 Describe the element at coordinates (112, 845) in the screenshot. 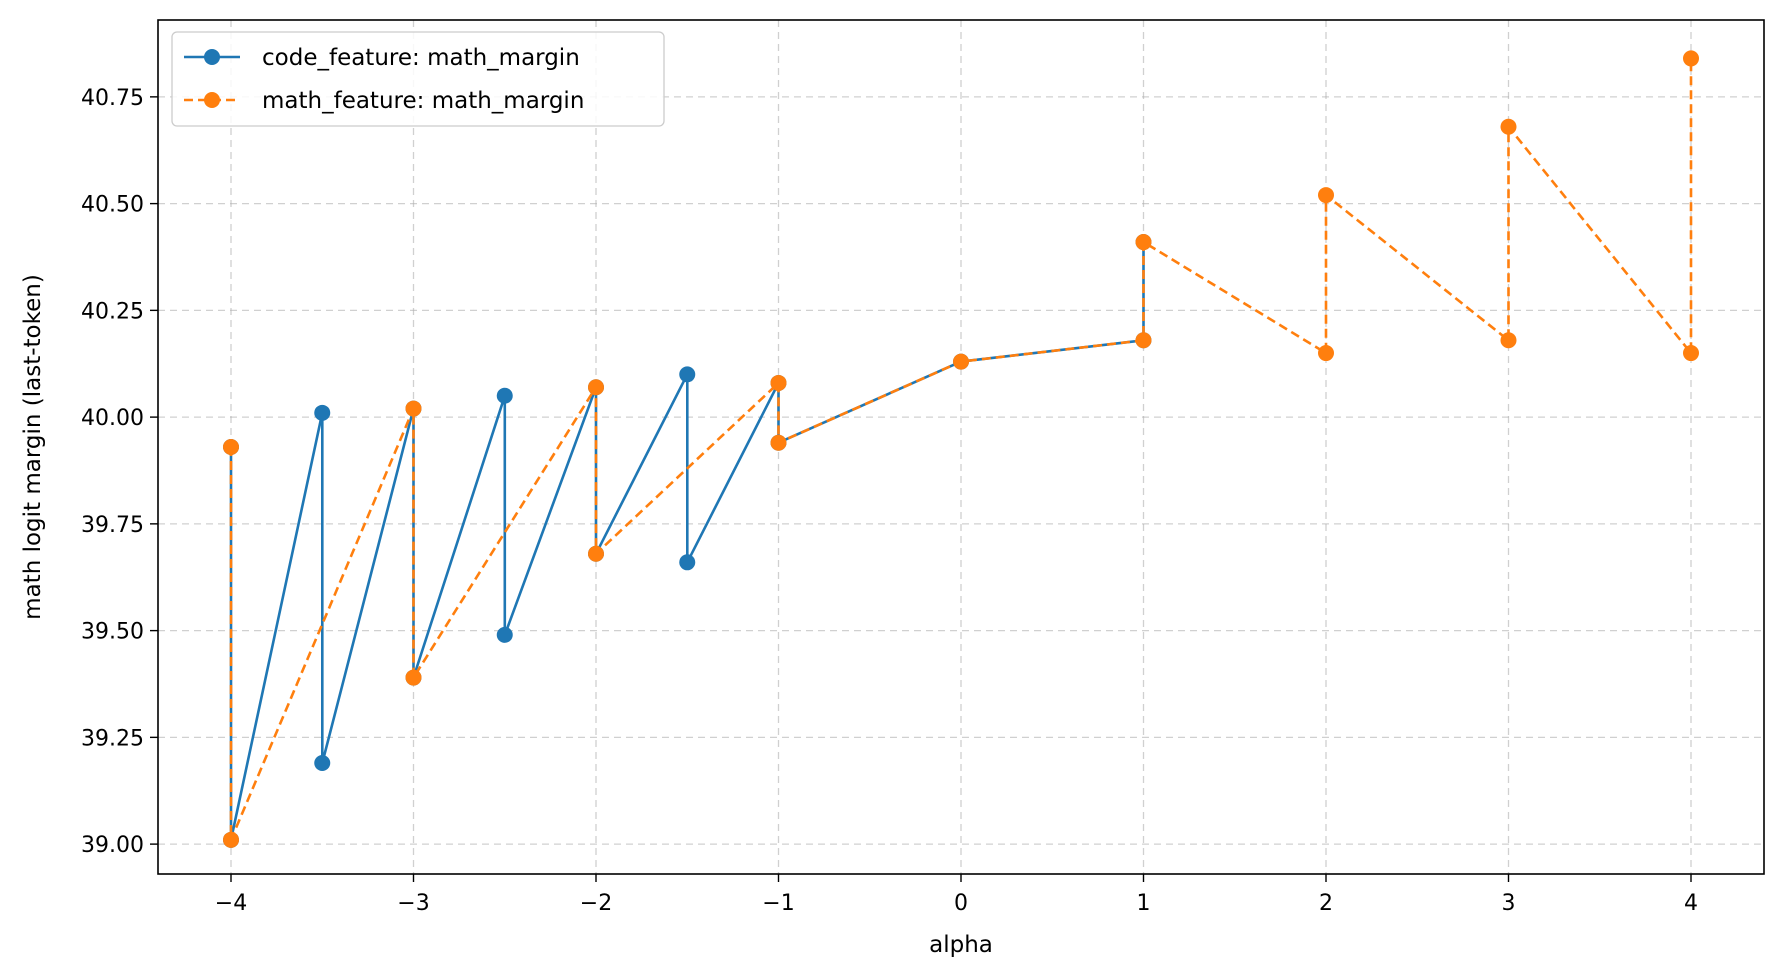

I see `y-tick-label: 39.00` at that location.